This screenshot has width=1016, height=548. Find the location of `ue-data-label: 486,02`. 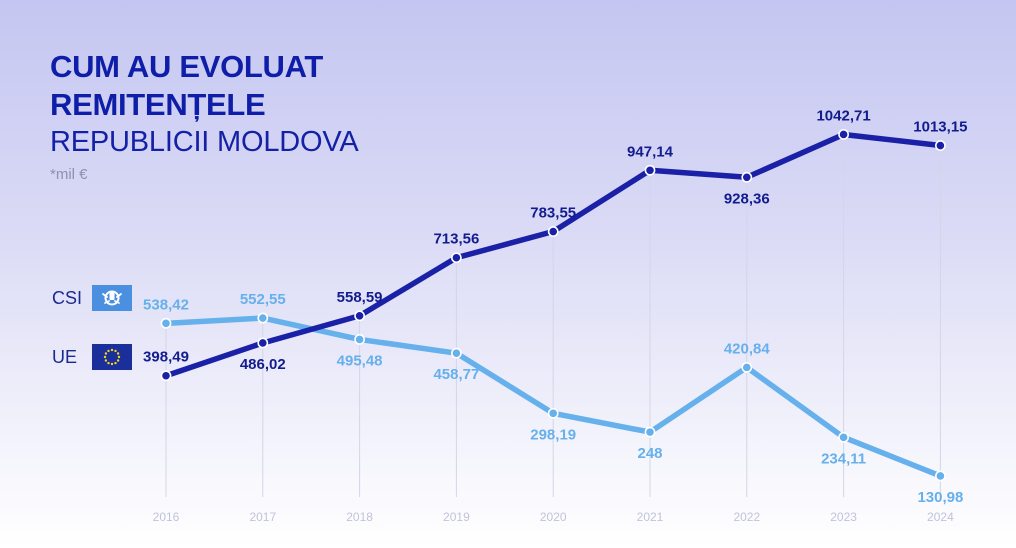

ue-data-label: 486,02 is located at coordinates (263, 364).